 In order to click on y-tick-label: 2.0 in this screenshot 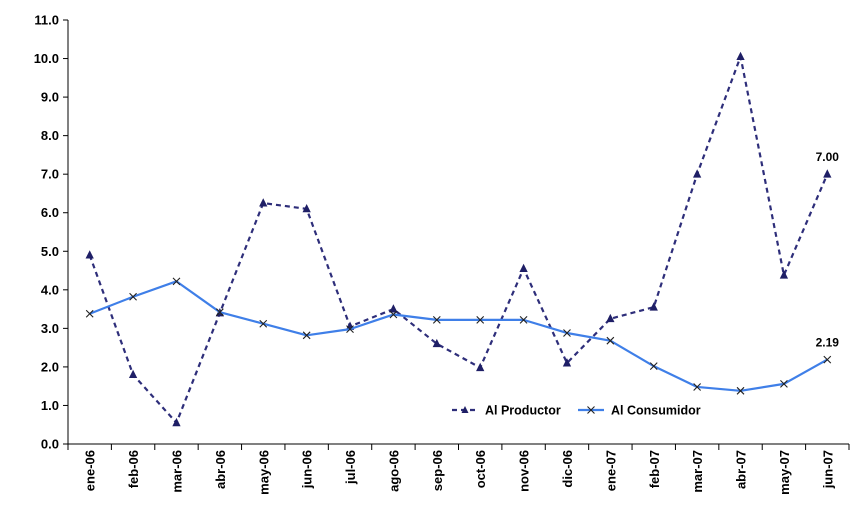, I will do `click(50, 366)`.